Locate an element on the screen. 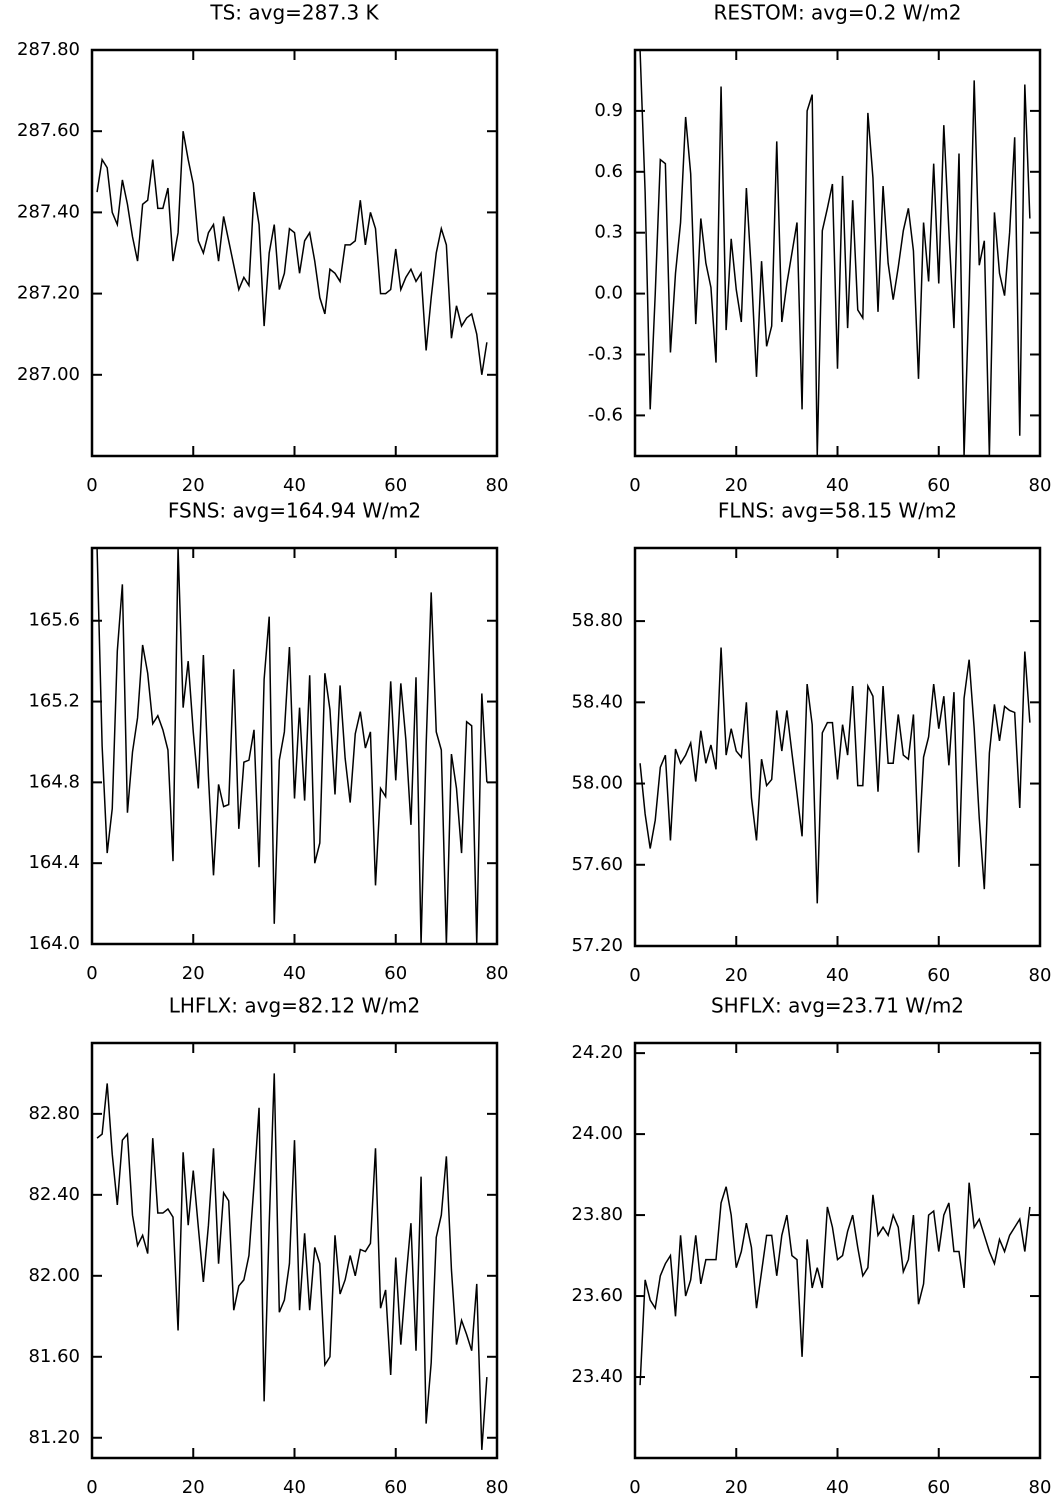 This screenshot has height=1494, width=1054. chart-title: LHFLX: avg=82.12 W/m2 is located at coordinates (295, 1006).